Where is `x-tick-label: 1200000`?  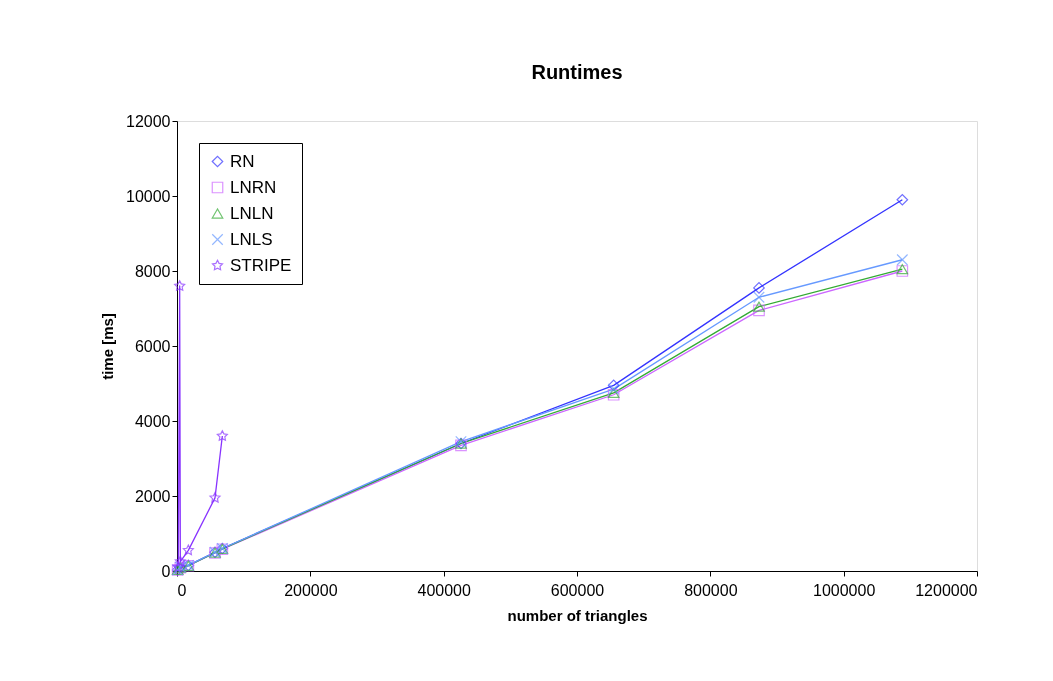
x-tick-label: 1200000 is located at coordinates (946, 590).